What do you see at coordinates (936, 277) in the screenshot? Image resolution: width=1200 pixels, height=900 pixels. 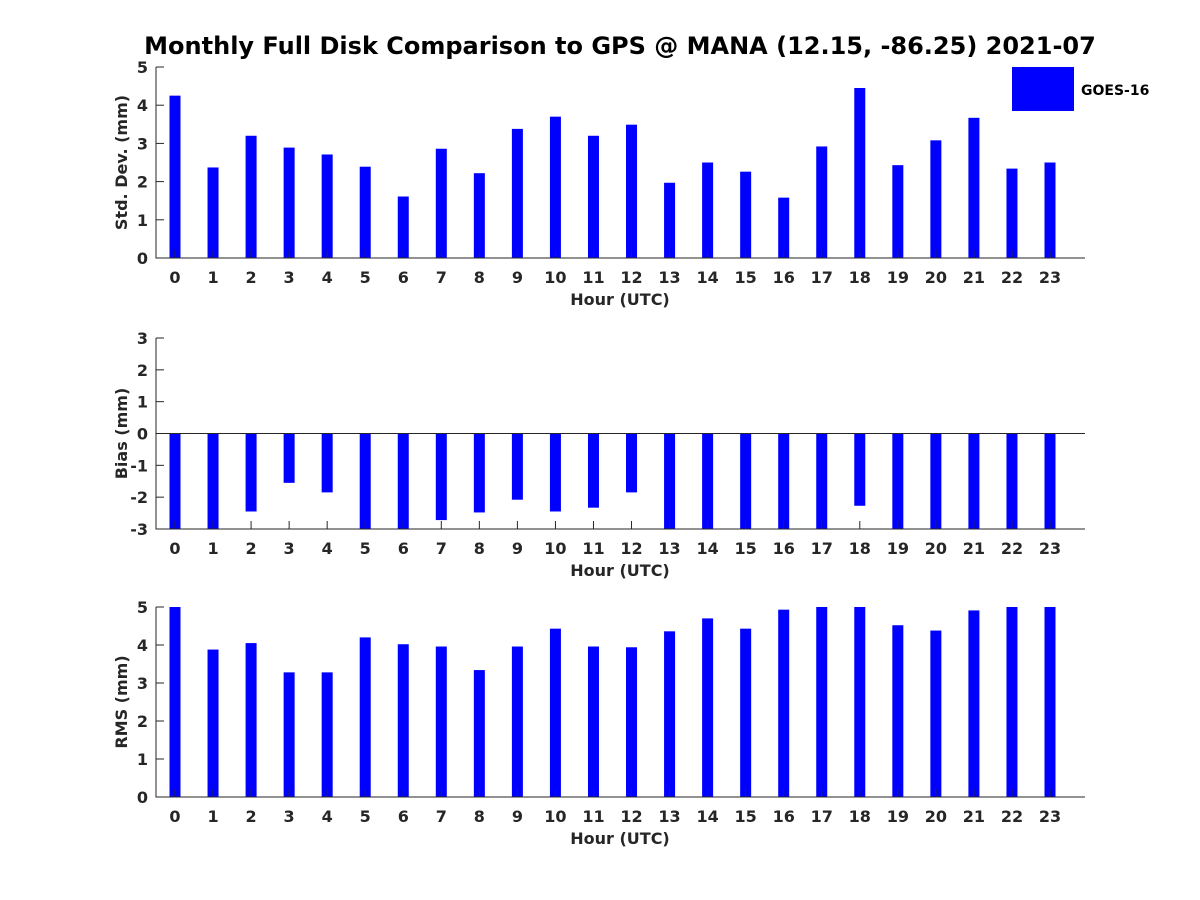 I see `x-tick-label: 20` at bounding box center [936, 277].